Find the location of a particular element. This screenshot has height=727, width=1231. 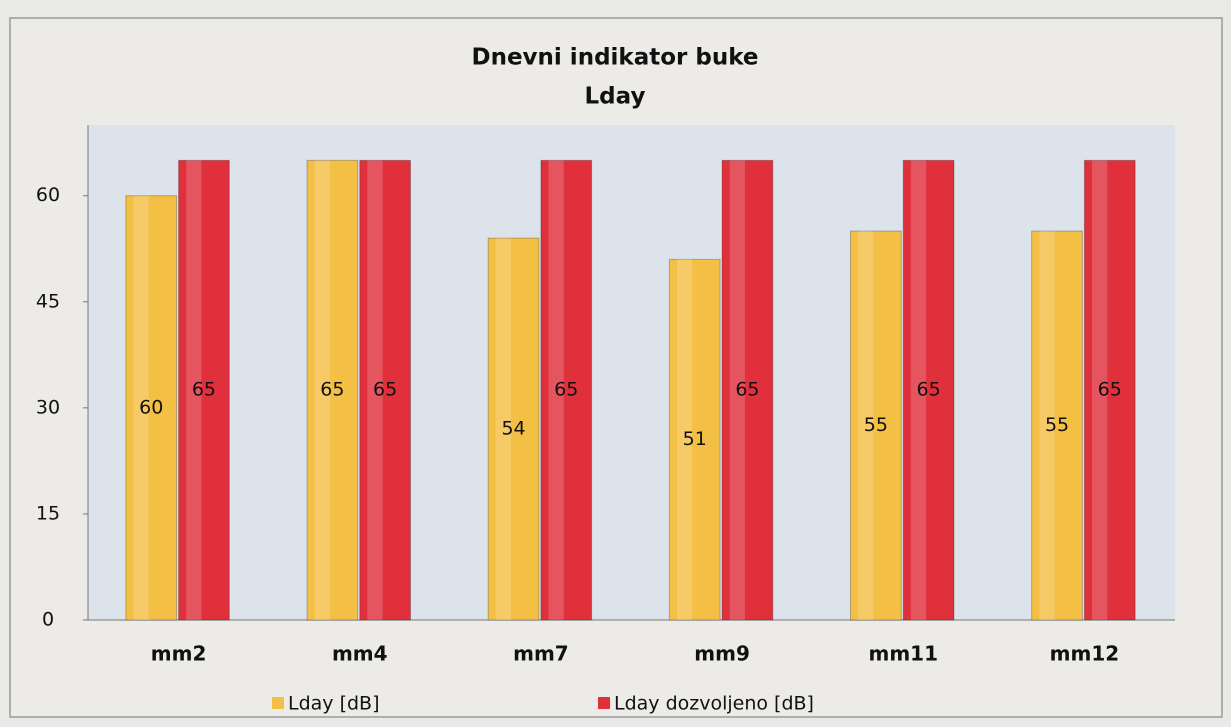

y-tick-label: 45 is located at coordinates (48, 301).